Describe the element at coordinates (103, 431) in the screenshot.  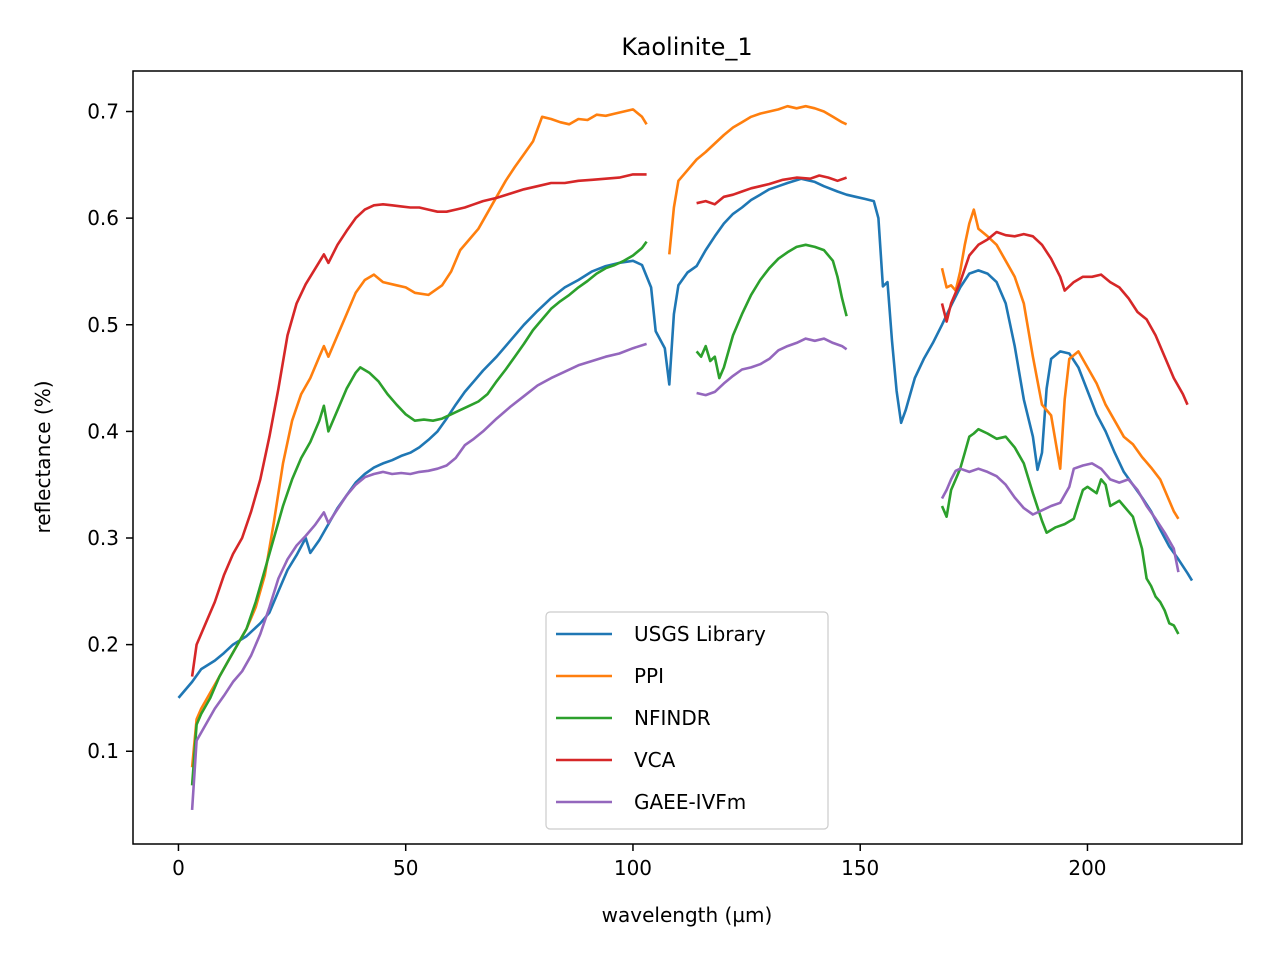
I see `y-tick-label: 0.4` at that location.